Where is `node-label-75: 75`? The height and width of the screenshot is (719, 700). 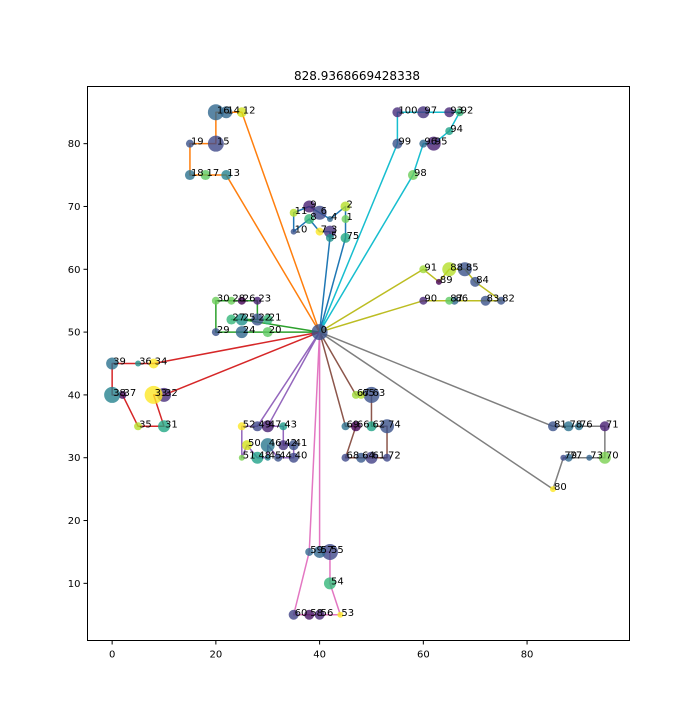 node-label-75: 75 is located at coordinates (353, 236).